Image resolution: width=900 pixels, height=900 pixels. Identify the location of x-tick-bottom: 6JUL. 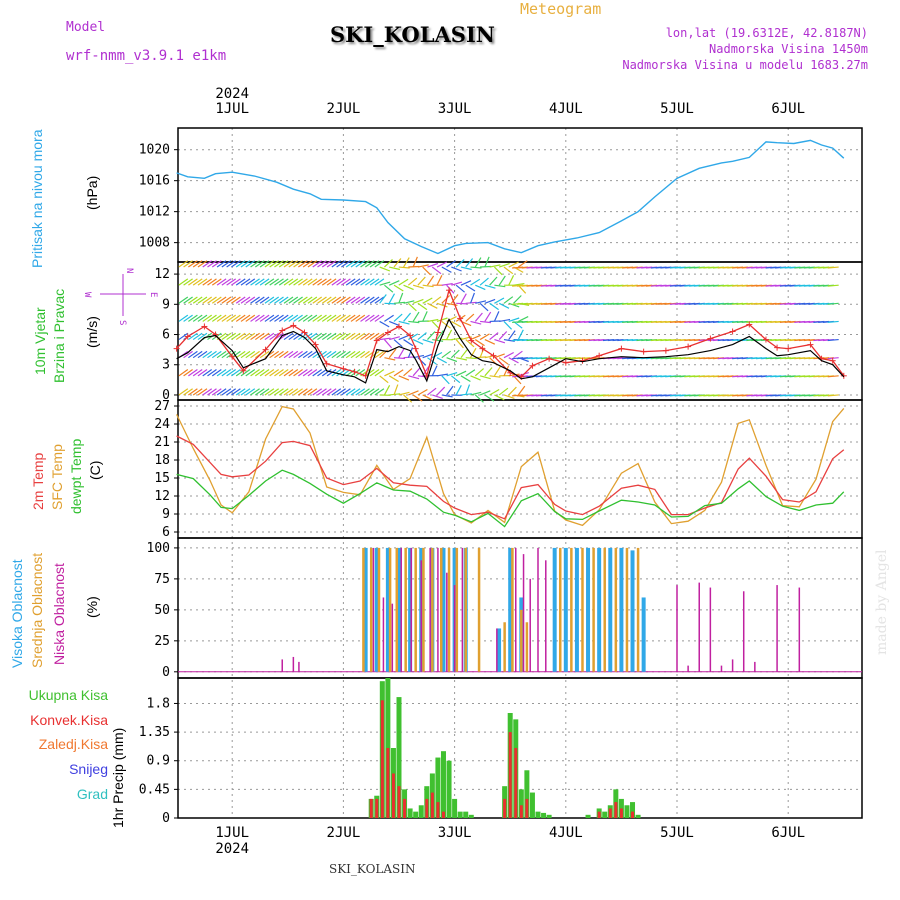
(788, 833).